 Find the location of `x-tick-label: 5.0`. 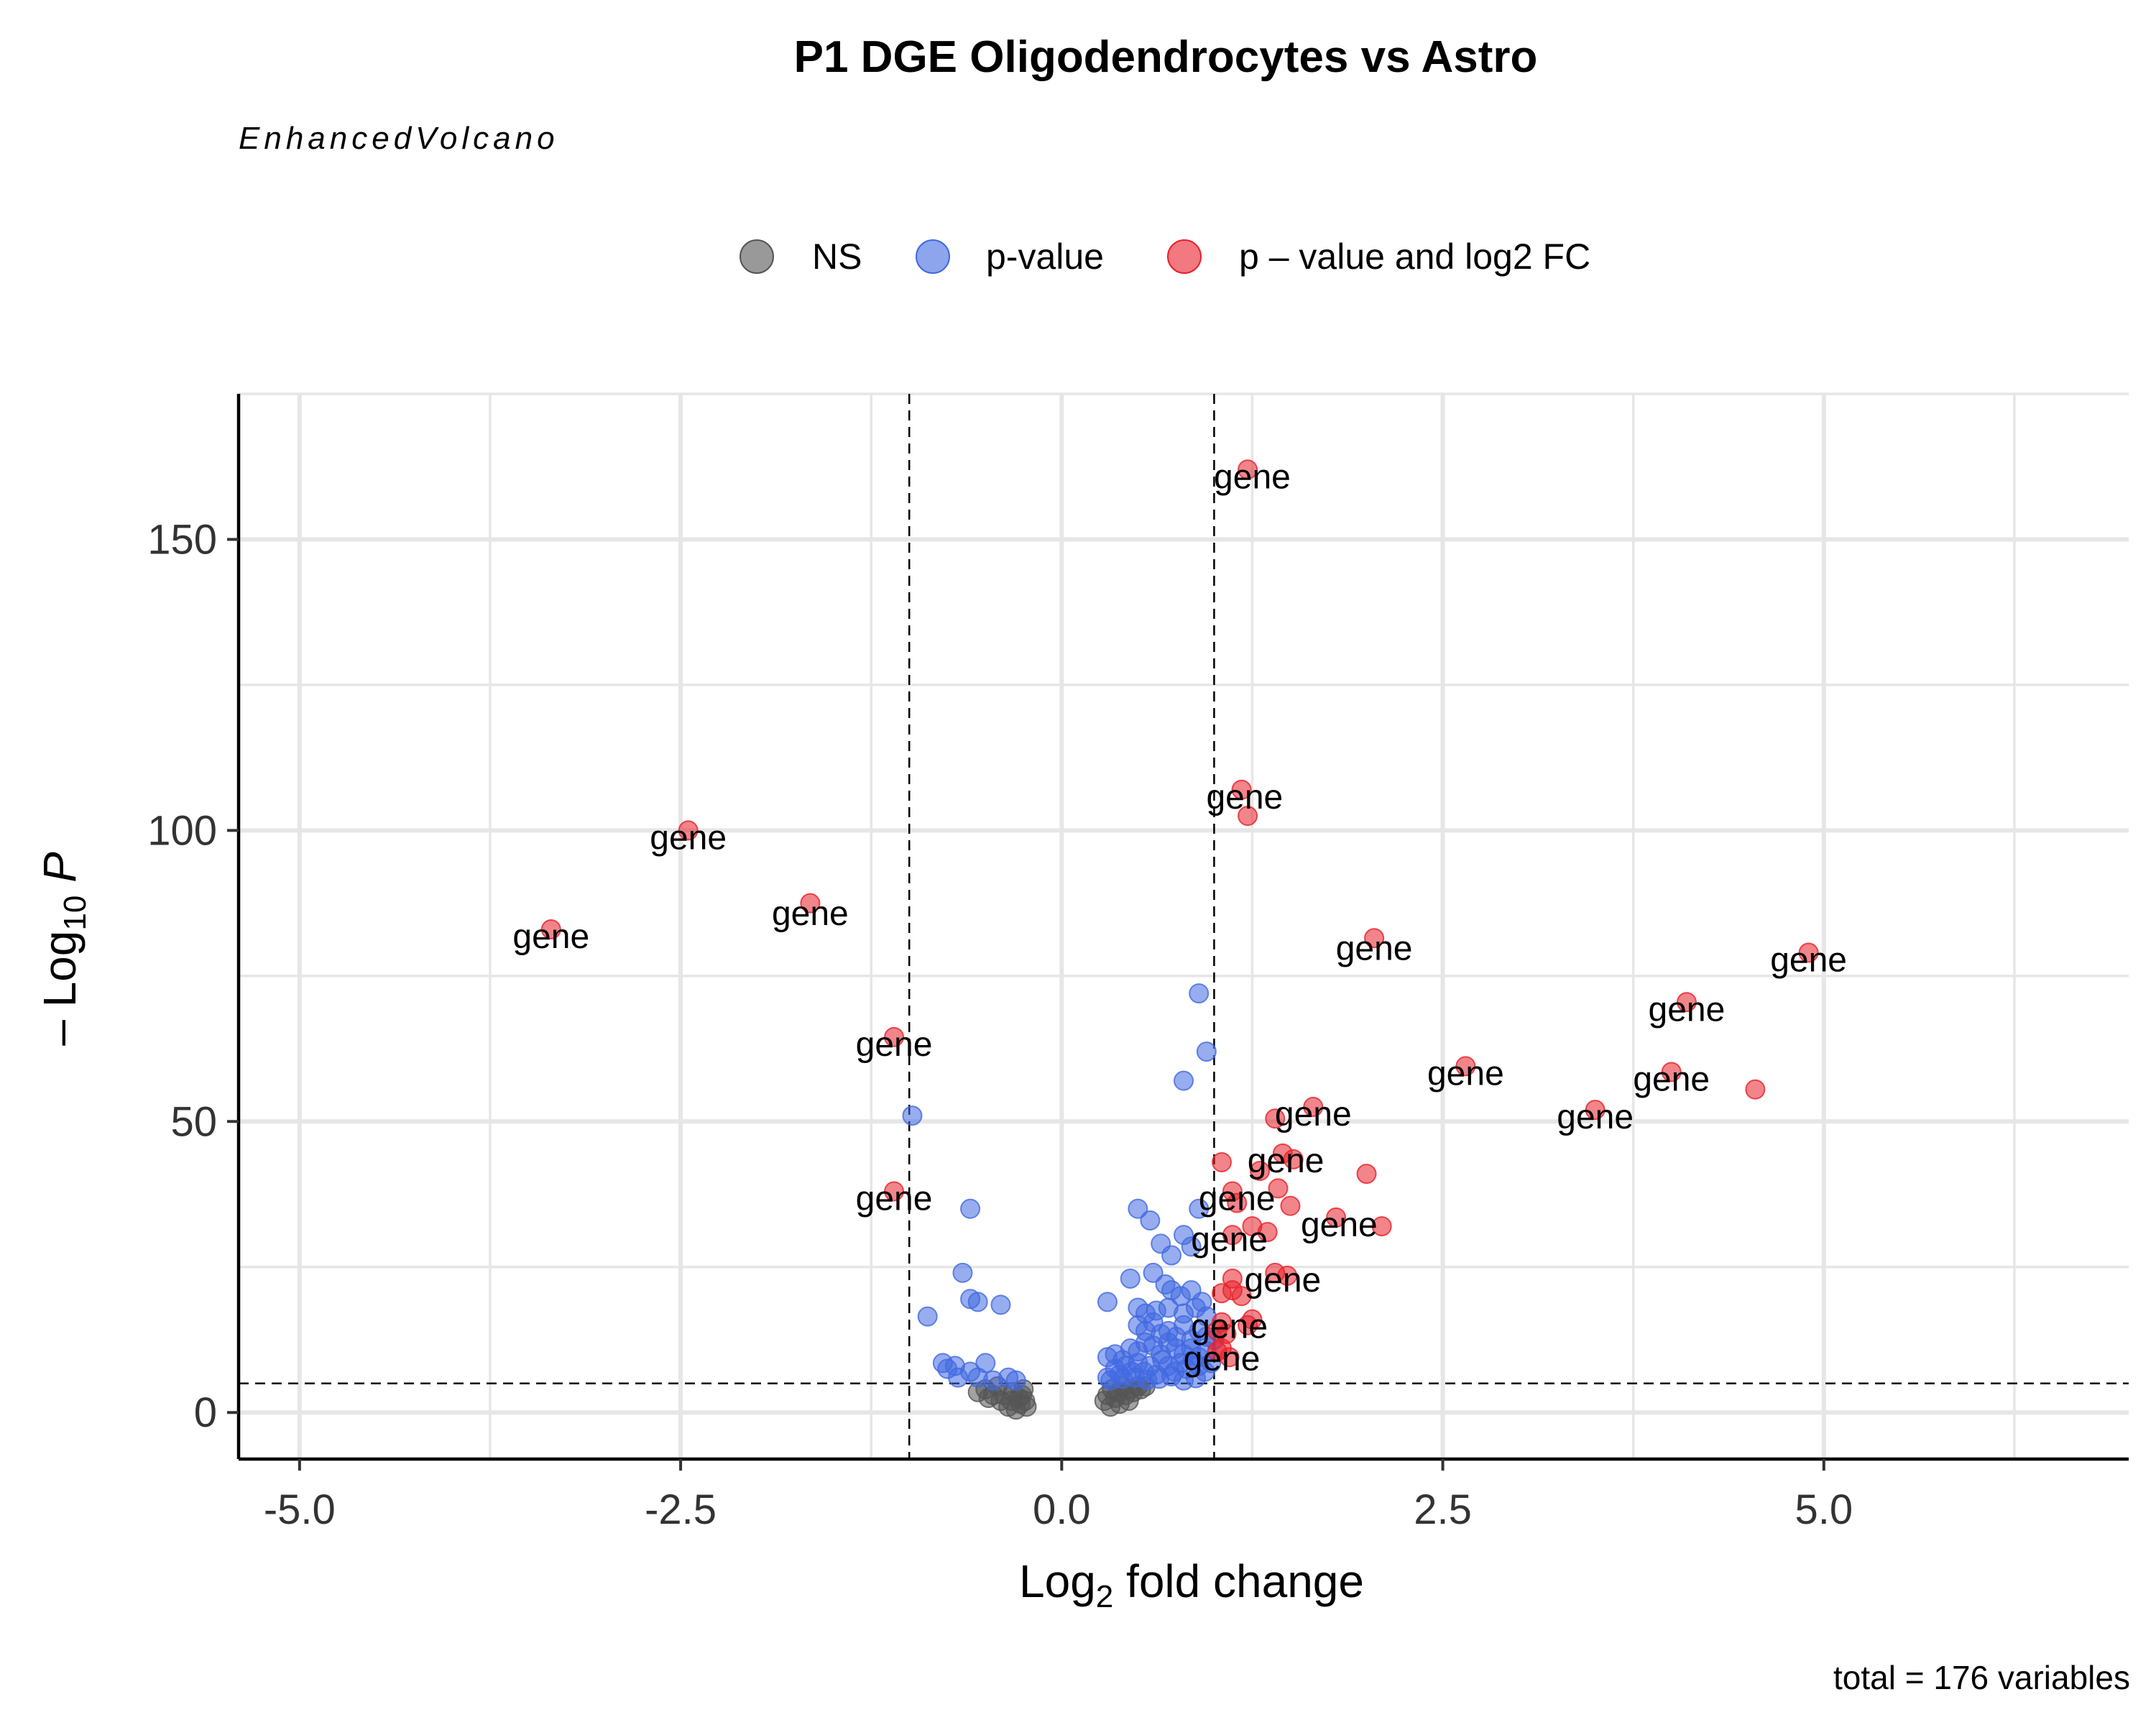

x-tick-label: 5.0 is located at coordinates (1824, 1509).